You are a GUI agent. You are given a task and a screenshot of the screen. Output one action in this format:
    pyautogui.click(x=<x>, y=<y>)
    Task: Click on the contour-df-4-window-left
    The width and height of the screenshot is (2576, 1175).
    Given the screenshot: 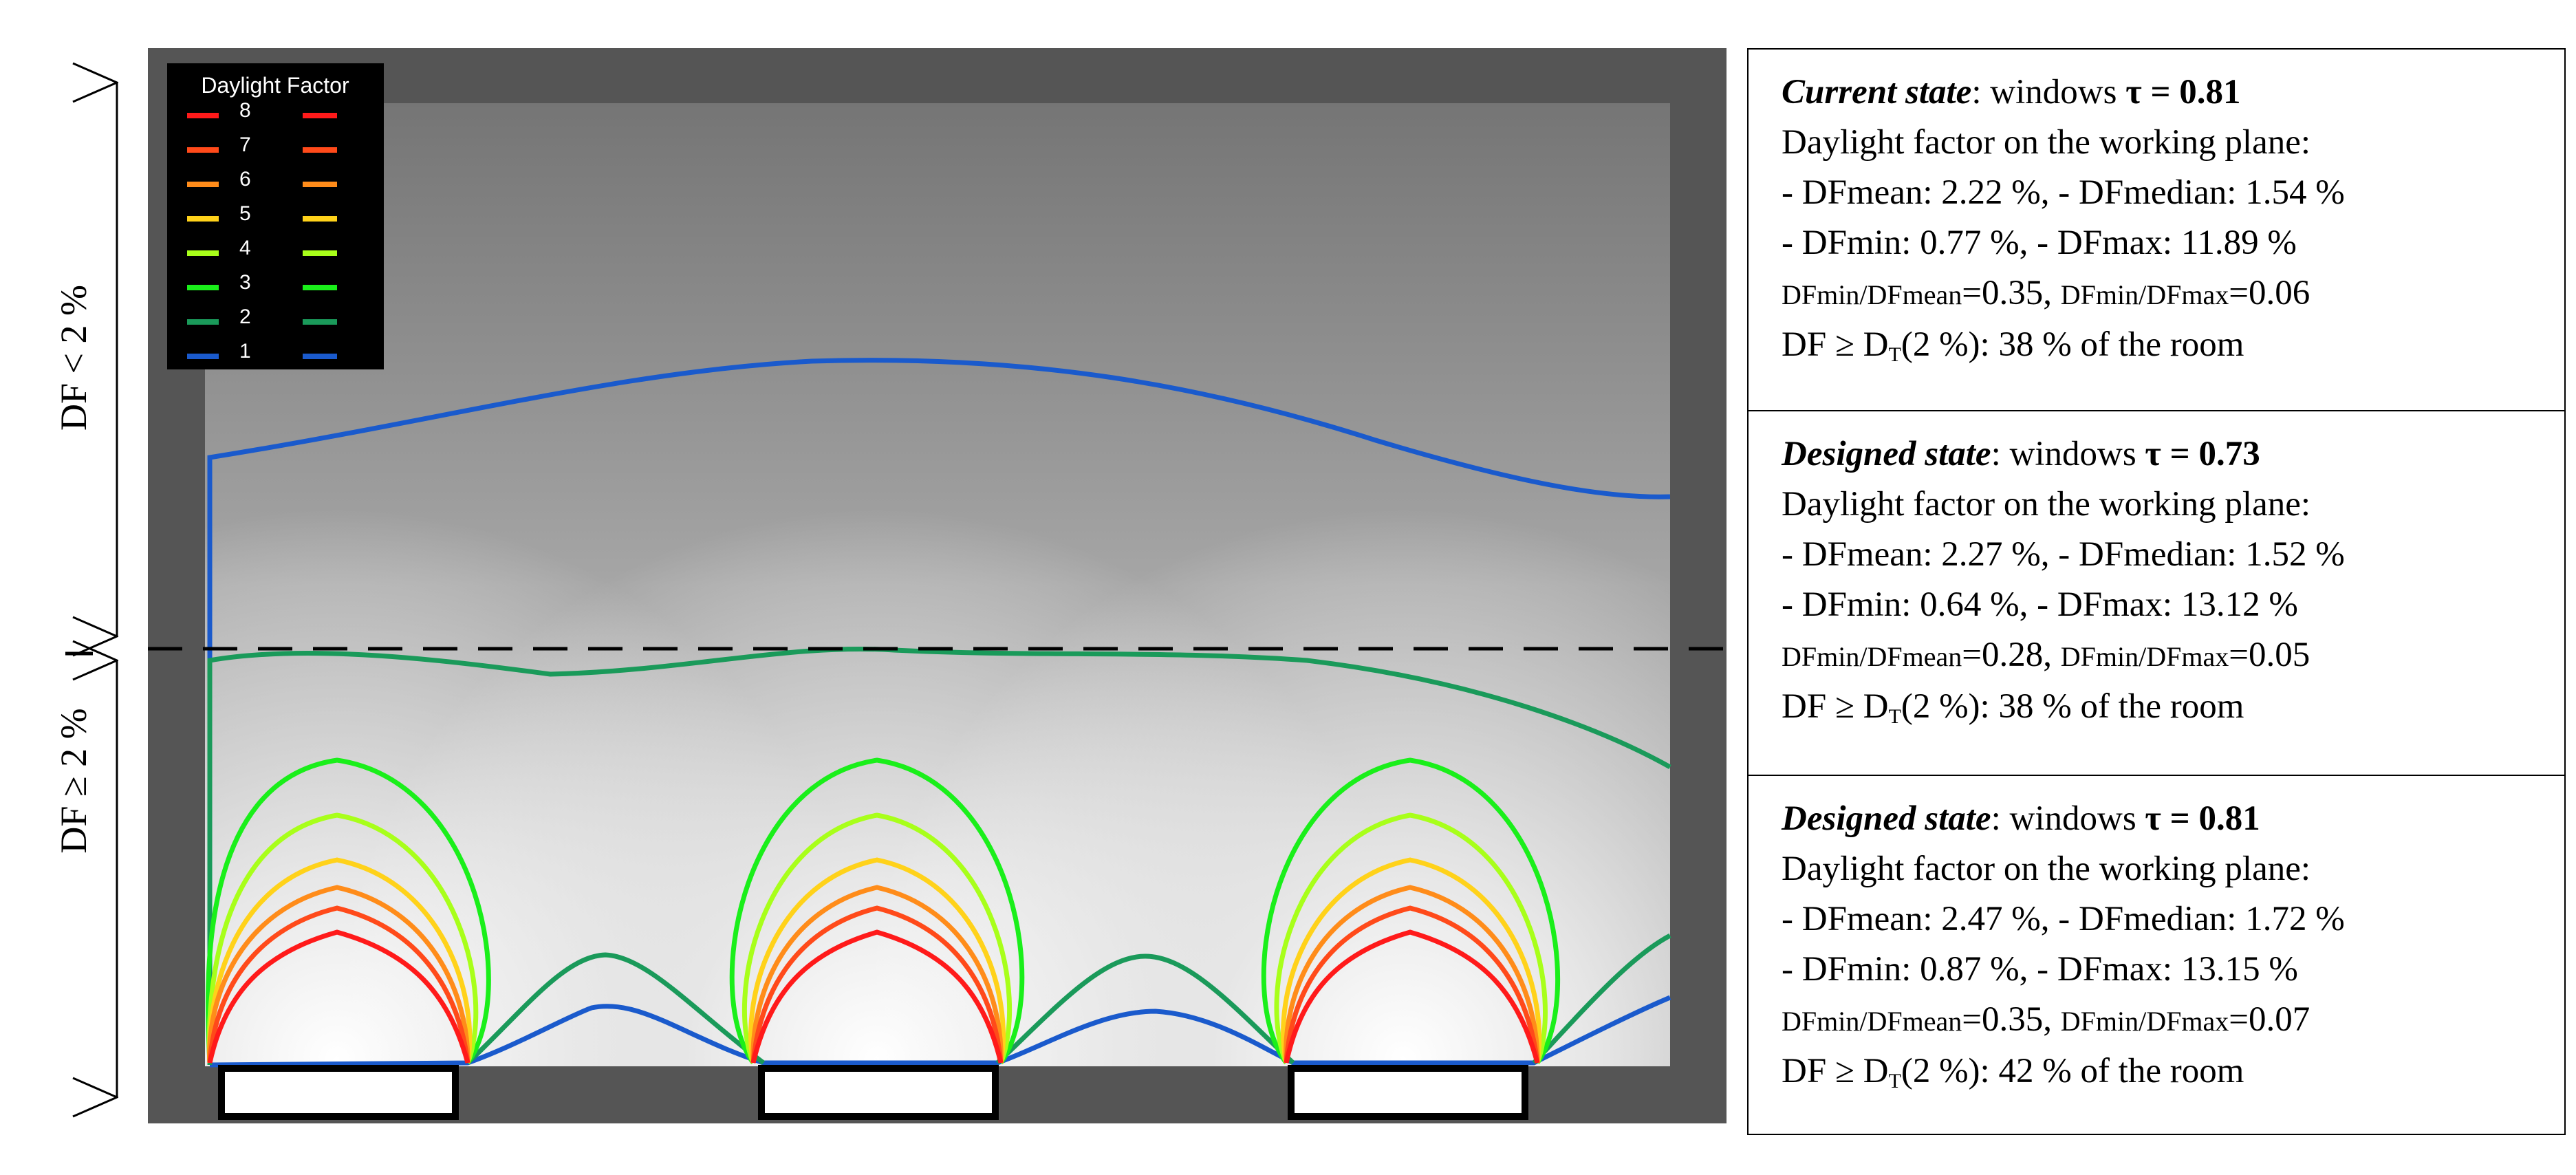 What is the action you would take?
    pyautogui.click(x=342, y=938)
    